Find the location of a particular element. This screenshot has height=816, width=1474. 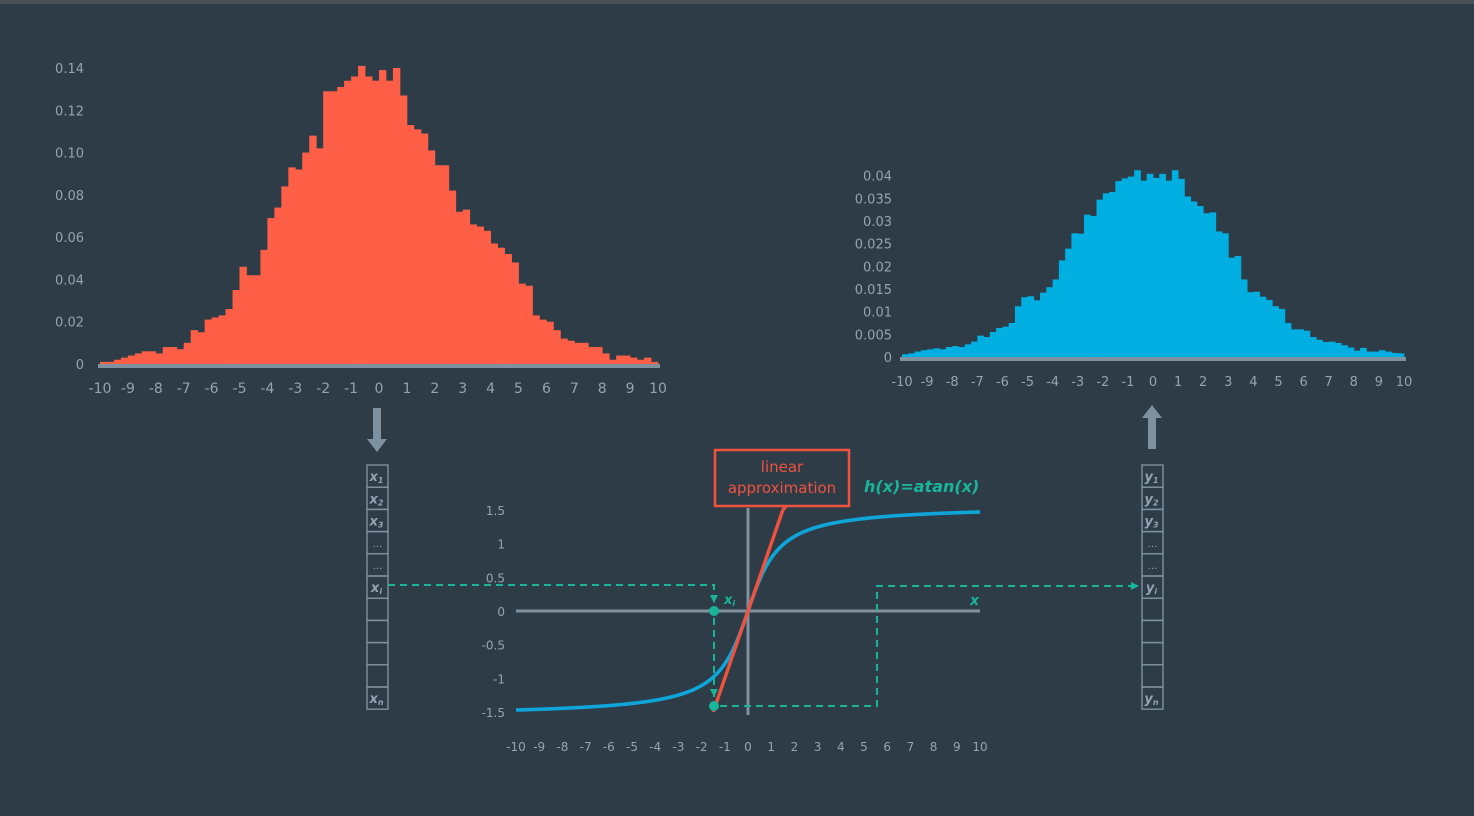

input-x-tick-label: -7 is located at coordinates (184, 389).